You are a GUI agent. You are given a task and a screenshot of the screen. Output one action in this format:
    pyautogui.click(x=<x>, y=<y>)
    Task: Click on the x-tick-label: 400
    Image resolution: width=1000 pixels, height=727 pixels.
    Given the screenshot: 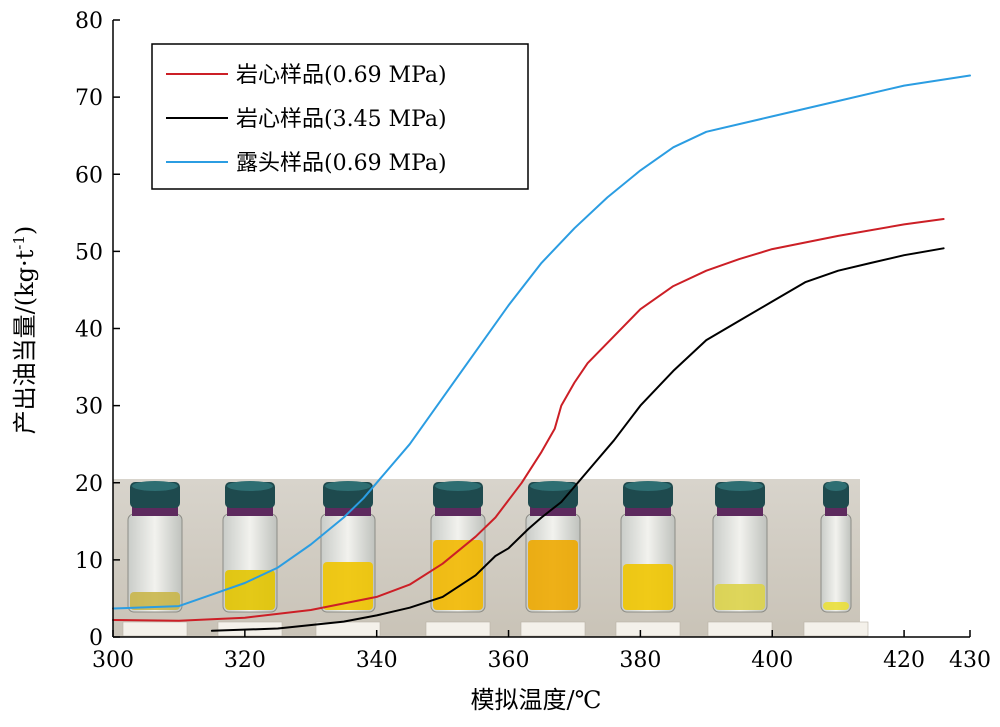 What is the action you would take?
    pyautogui.click(x=772, y=660)
    